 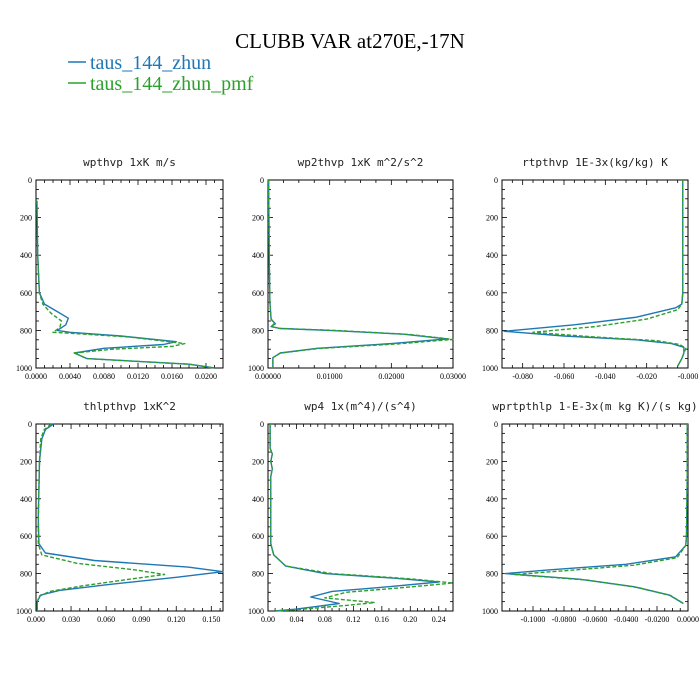 I want to click on panel-title: wp2thvp 1xK m^2/s^2, so click(x=361, y=162).